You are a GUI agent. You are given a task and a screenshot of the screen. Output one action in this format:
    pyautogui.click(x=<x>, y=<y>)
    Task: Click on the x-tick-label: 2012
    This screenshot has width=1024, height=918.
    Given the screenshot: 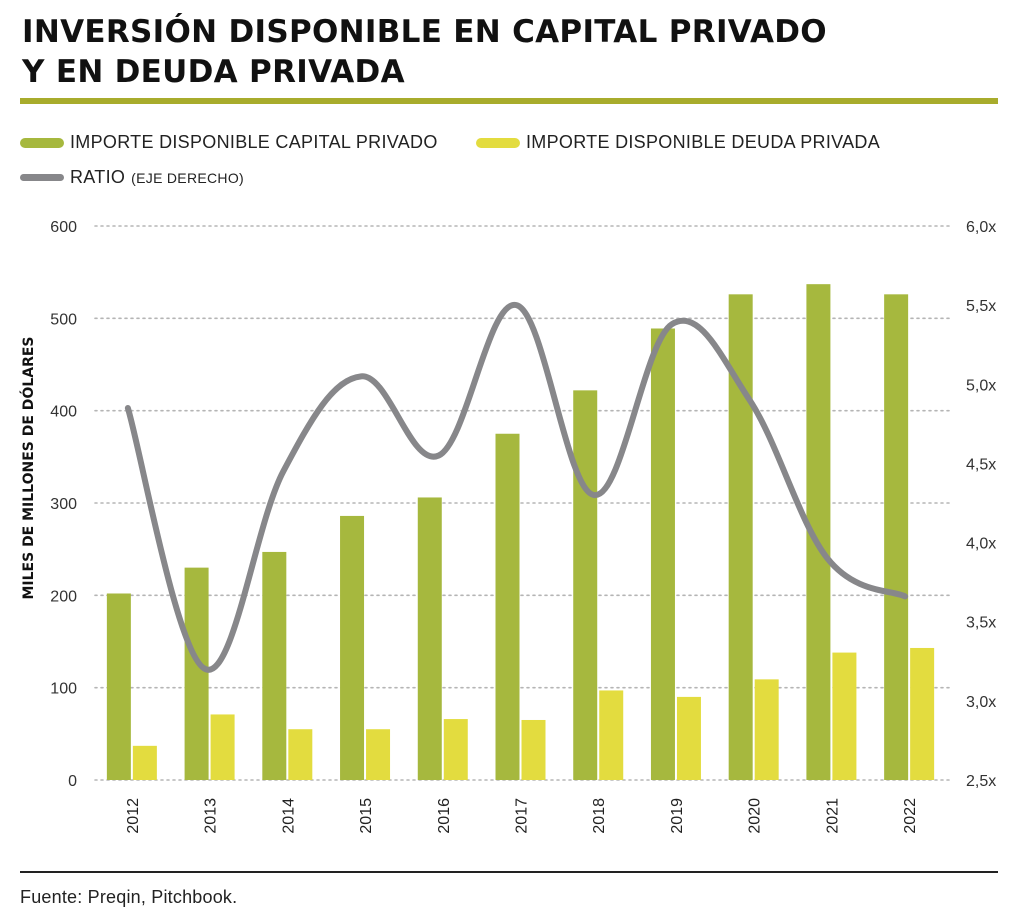 What is the action you would take?
    pyautogui.click(x=133, y=816)
    